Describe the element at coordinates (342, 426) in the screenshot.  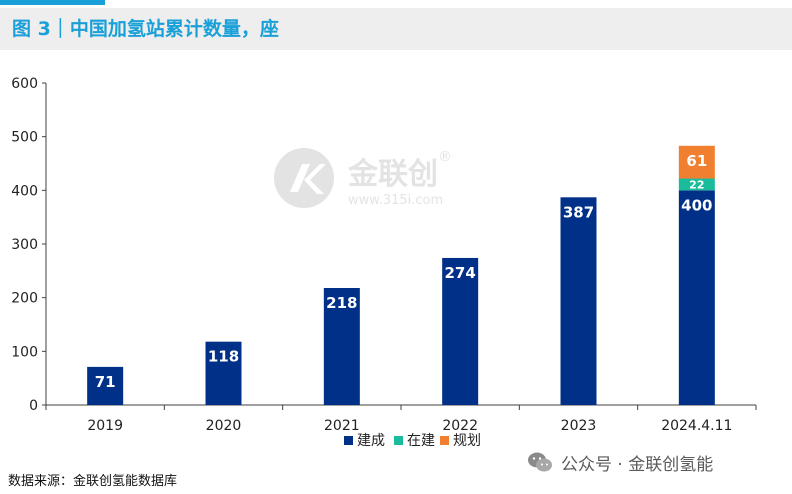
I see `x-tick-label: 2021` at that location.